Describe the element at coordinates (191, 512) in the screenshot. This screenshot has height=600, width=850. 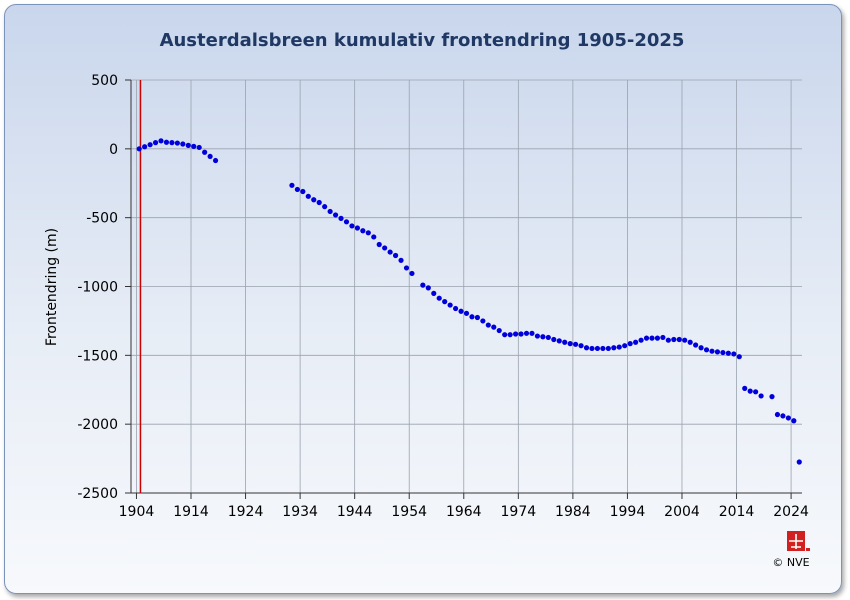
I see `x-tick-label: 1914` at that location.